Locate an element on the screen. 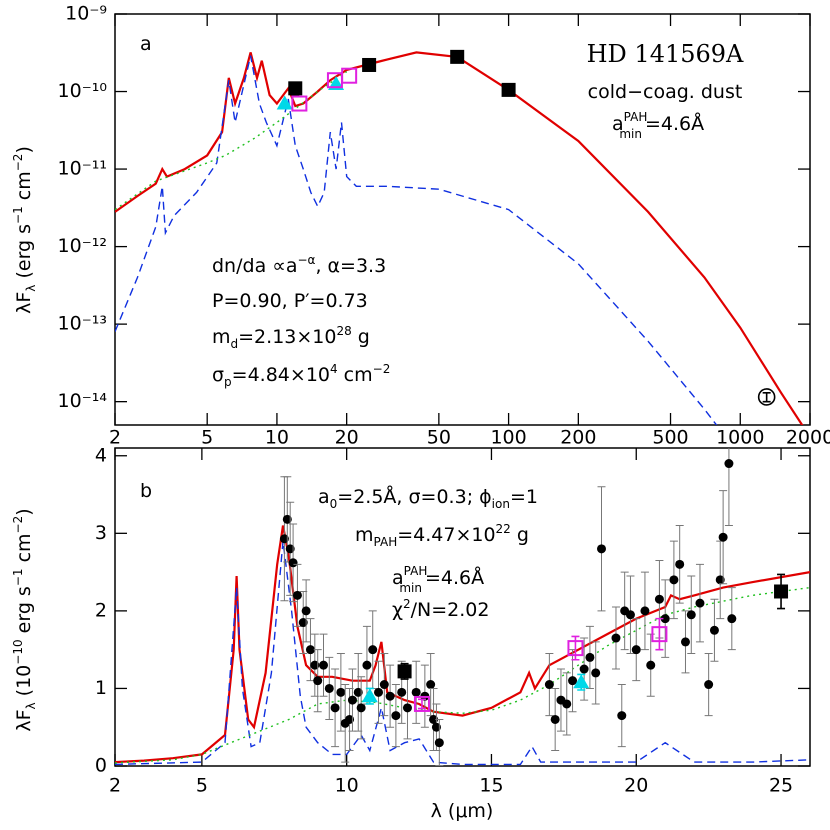 The image size is (830, 830). t: 28 is located at coordinates (343, 331).